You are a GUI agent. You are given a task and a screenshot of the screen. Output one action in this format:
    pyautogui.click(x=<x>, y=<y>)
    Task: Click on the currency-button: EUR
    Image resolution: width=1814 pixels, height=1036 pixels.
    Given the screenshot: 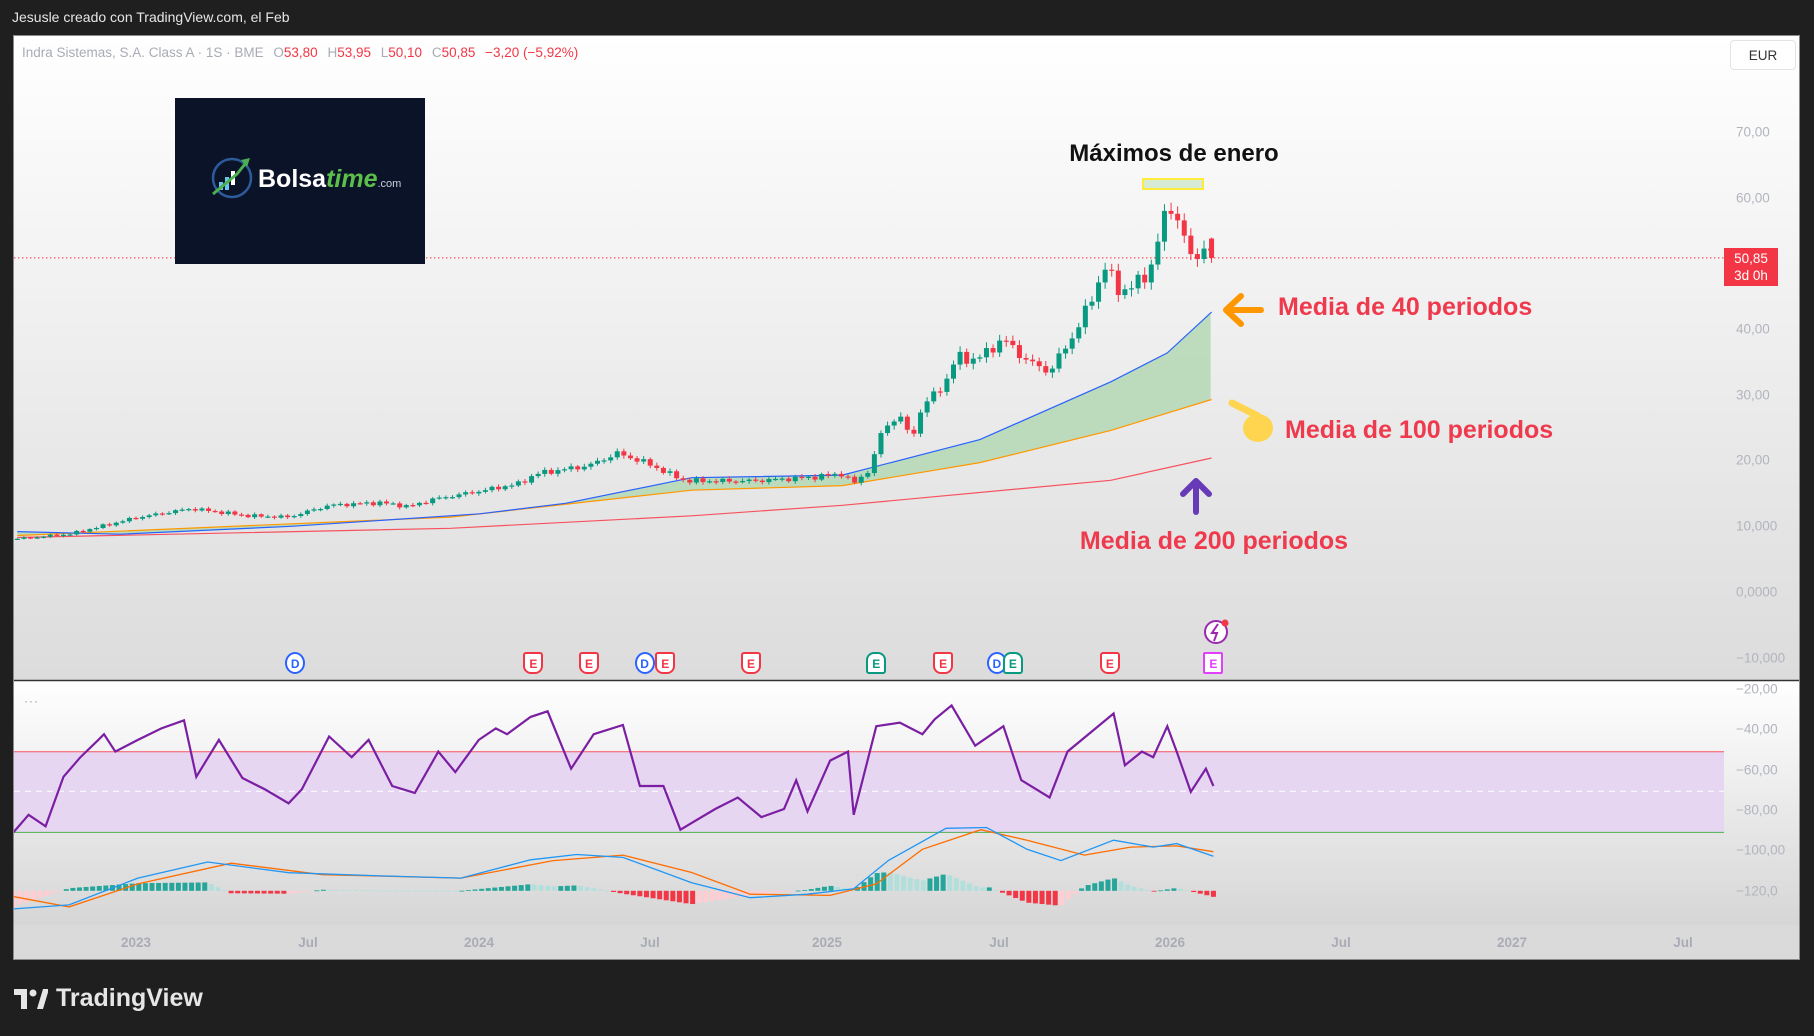 What is the action you would take?
    pyautogui.click(x=1763, y=55)
    